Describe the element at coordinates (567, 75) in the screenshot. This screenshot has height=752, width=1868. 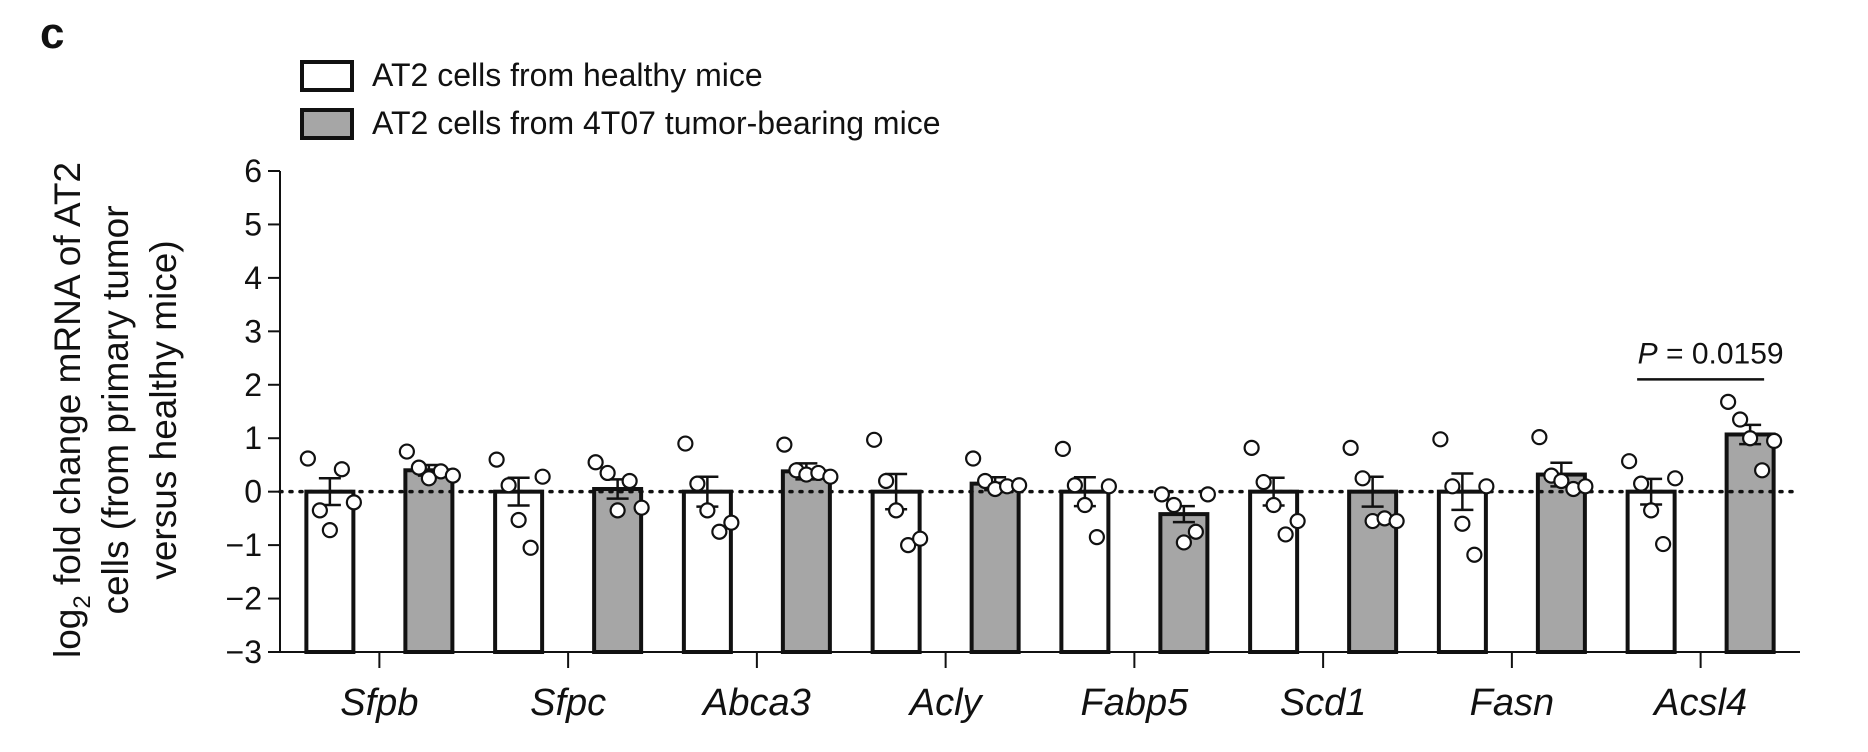
I see `legend-label-1: AT2 cells from healthy mice` at that location.